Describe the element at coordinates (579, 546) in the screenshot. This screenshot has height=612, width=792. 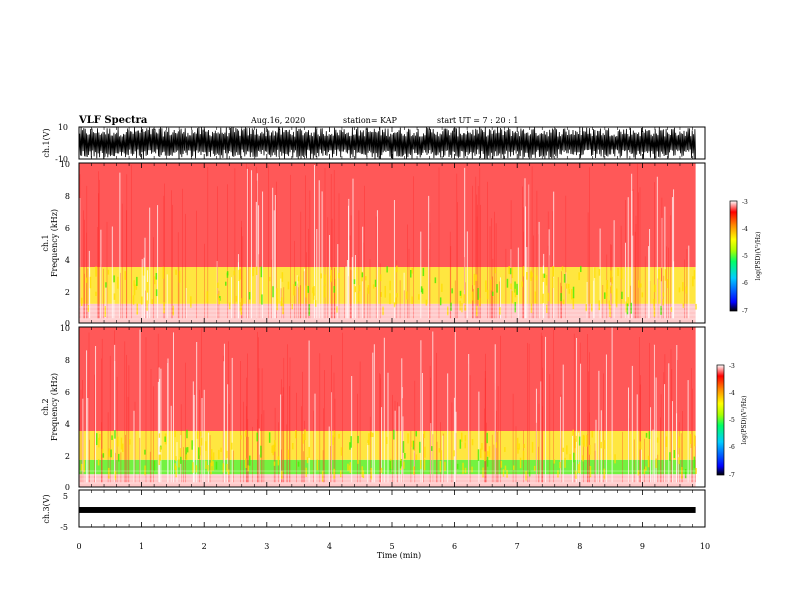
I see `time-xtick: 8` at that location.